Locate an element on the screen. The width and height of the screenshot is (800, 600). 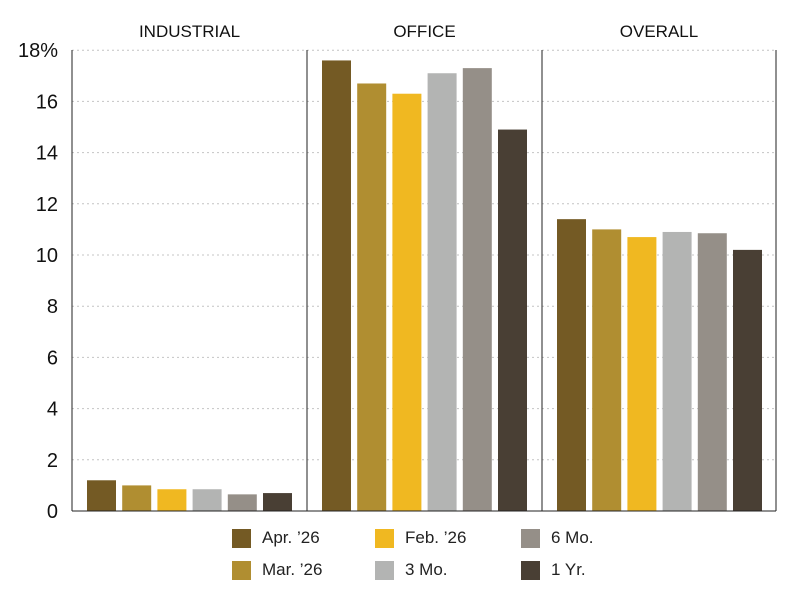
legend-label: 6 Mo. is located at coordinates (572, 537).